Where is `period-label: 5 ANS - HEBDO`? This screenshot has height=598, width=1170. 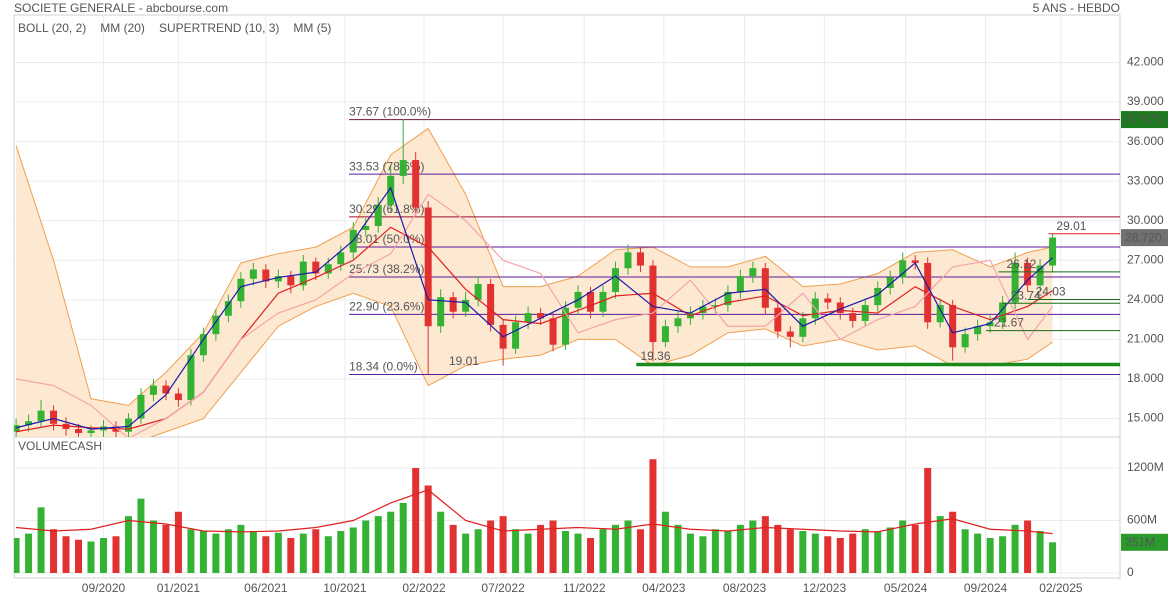
period-label: 5 ANS - HEBDO is located at coordinates (1076, 8).